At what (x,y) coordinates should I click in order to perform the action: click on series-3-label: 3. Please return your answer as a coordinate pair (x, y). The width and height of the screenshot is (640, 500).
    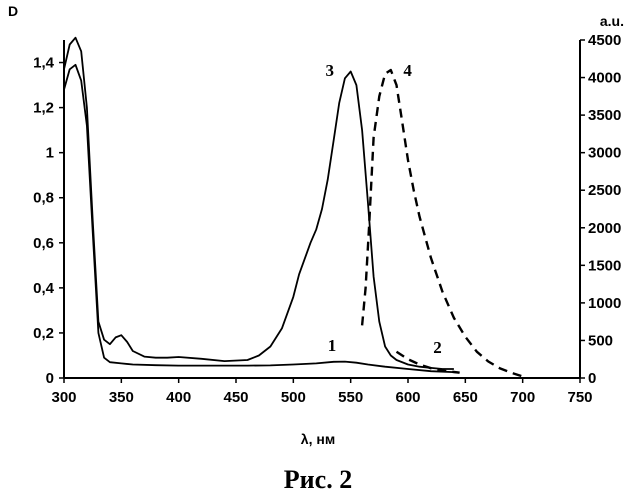
    Looking at the image, I should click on (329, 70).